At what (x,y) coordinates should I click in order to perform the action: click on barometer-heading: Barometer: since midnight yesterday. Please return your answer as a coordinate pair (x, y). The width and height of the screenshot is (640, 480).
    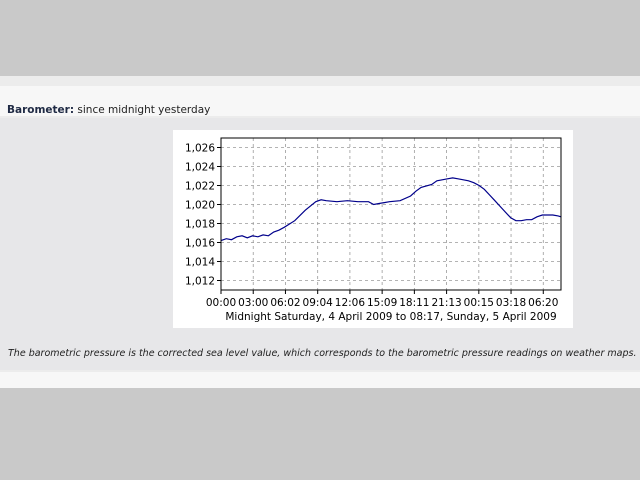
    Looking at the image, I should click on (108, 110).